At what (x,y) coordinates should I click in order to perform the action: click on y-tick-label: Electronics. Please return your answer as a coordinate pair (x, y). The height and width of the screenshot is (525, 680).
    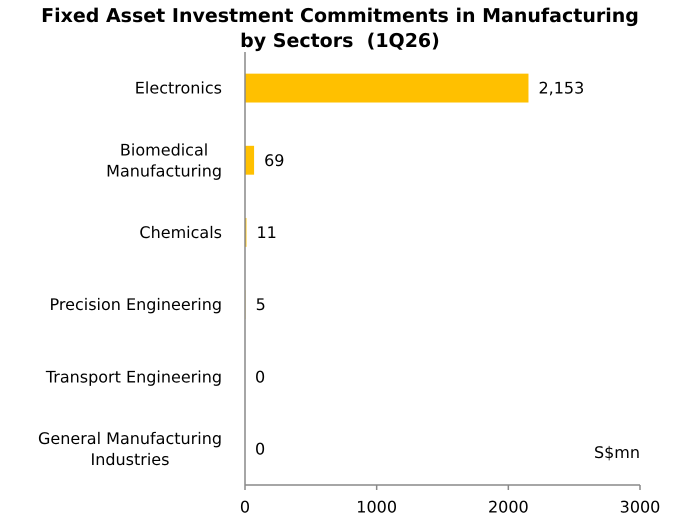
    Looking at the image, I should click on (178, 88).